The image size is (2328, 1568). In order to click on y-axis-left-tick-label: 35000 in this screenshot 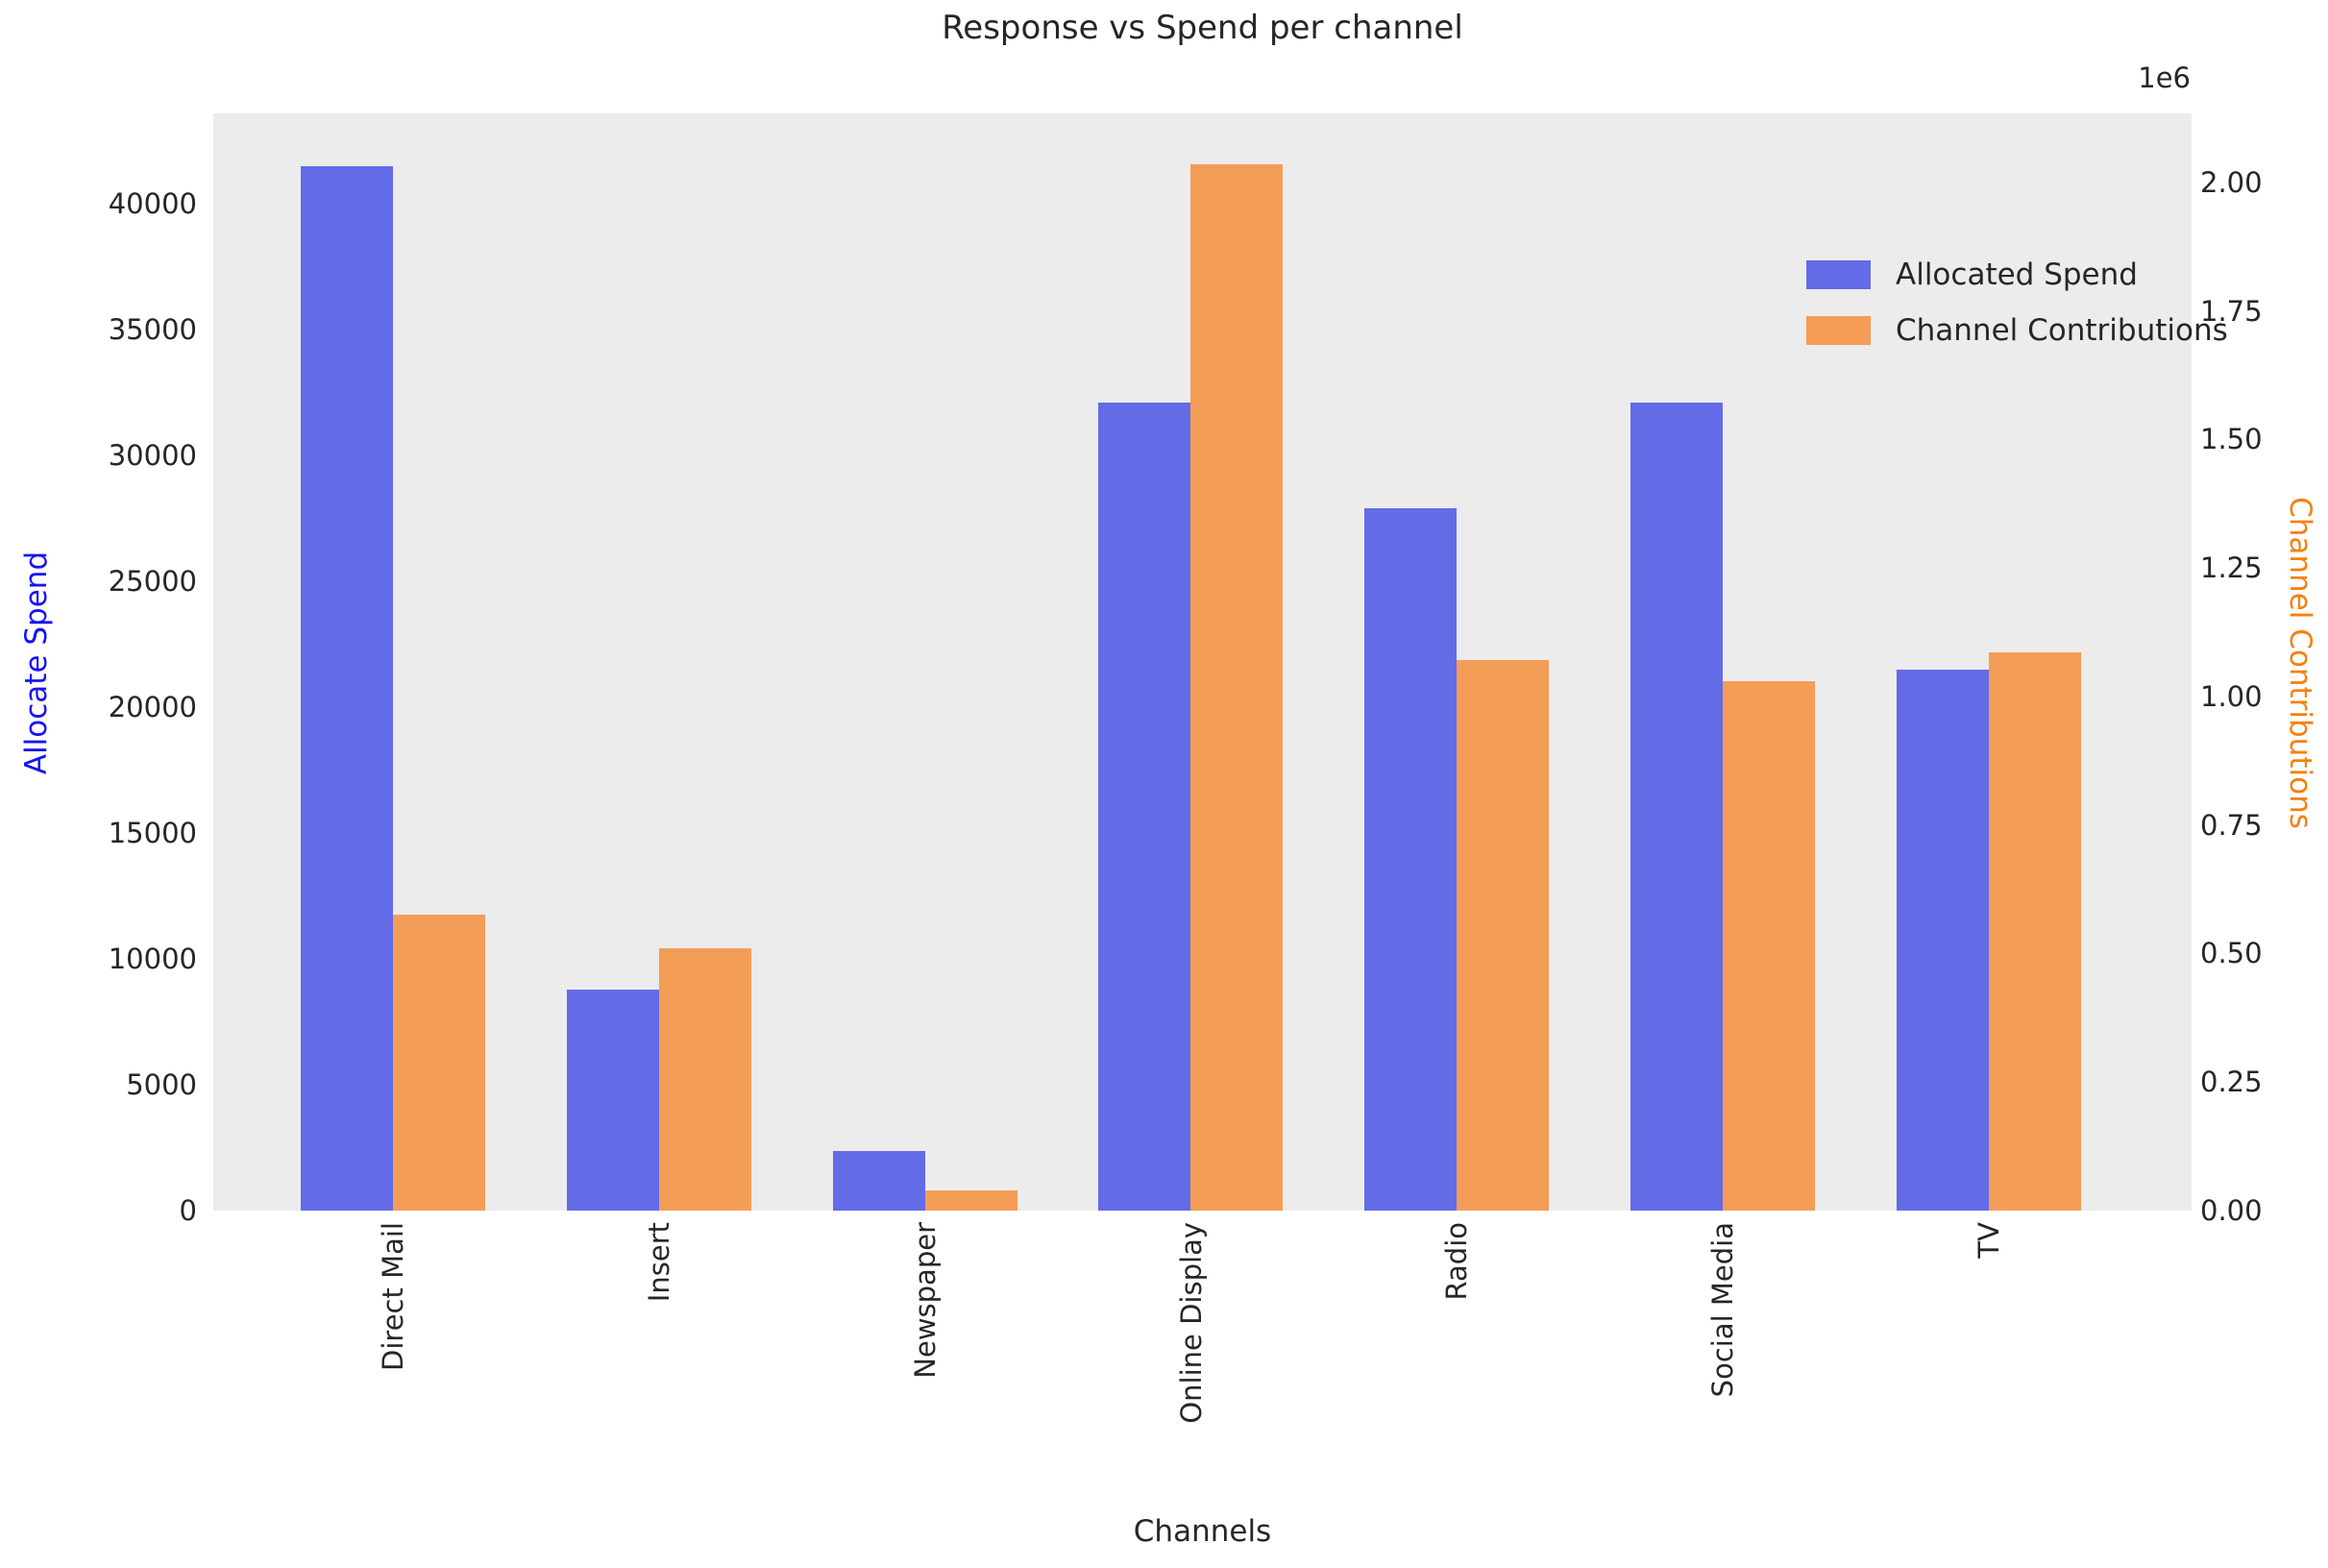, I will do `click(152, 330)`.